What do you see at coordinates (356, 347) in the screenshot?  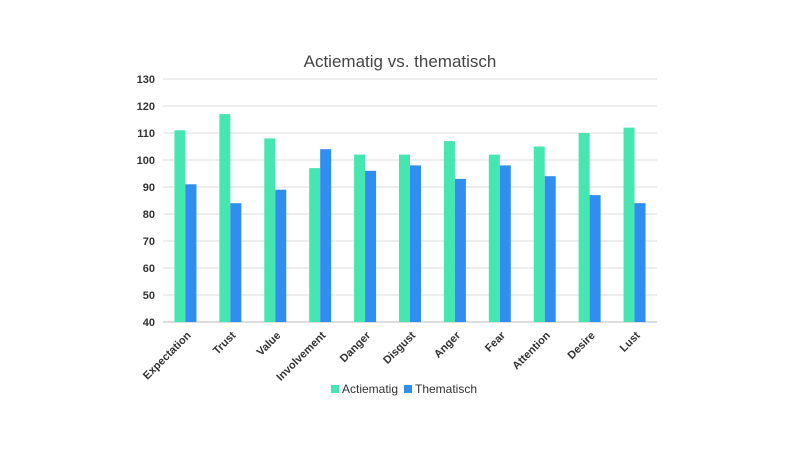 I see `x-tick-label: Danger` at bounding box center [356, 347].